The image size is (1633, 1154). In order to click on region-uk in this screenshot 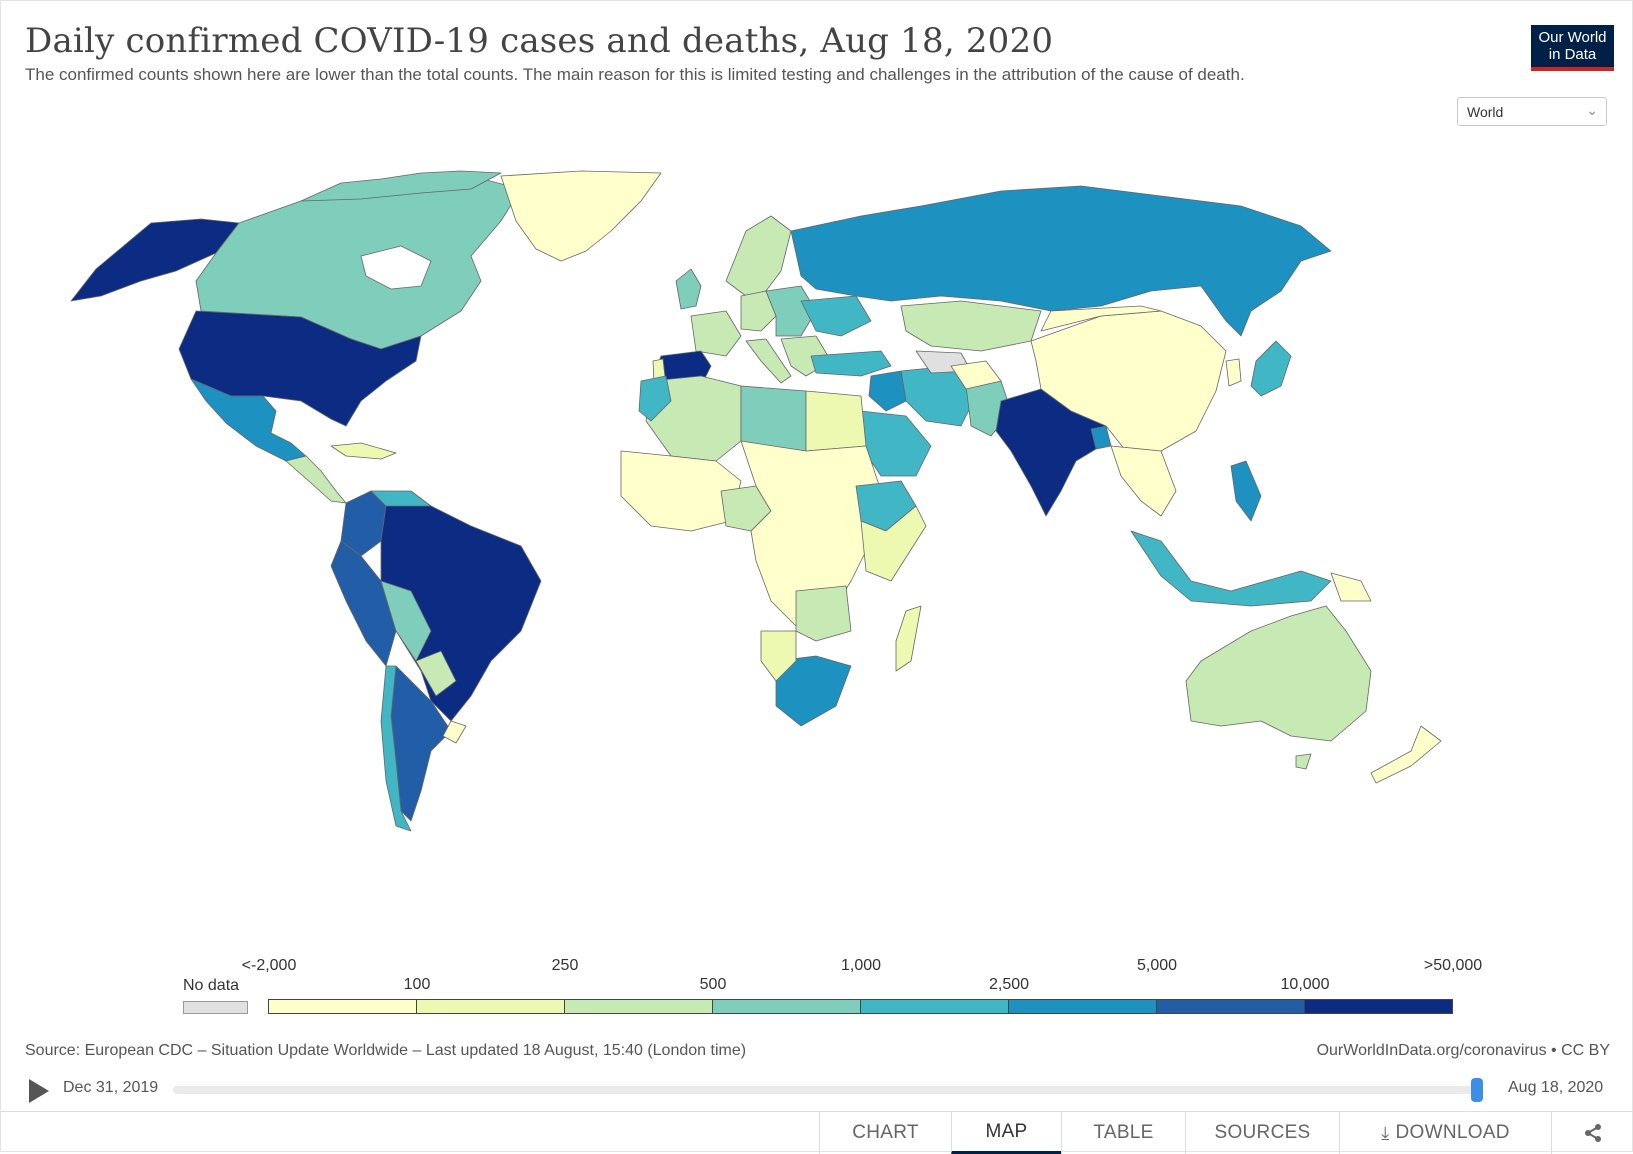, I will do `click(688, 289)`.